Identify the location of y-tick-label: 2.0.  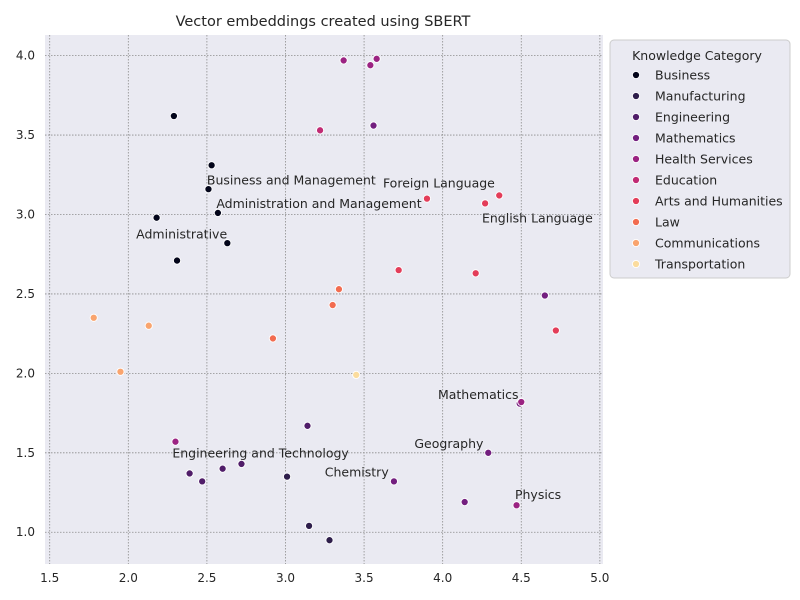
(25, 373).